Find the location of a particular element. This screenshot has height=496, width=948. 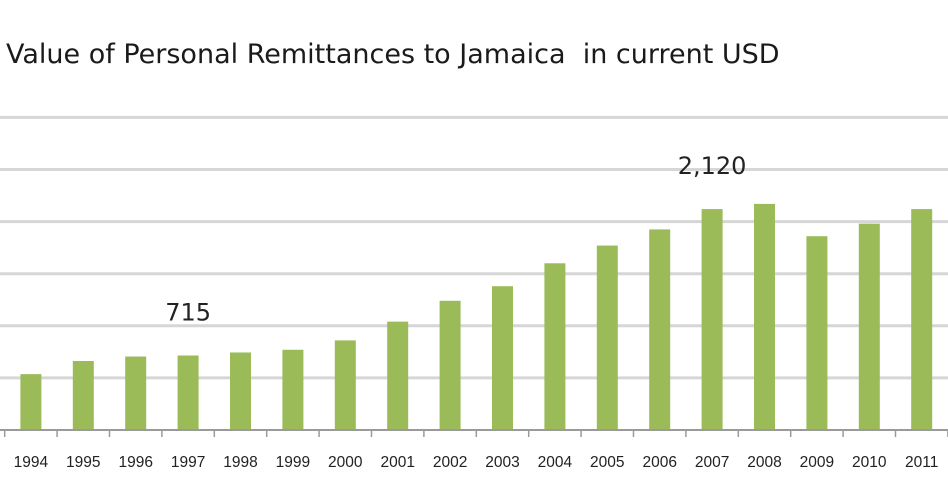

bar-1994 is located at coordinates (31, 402).